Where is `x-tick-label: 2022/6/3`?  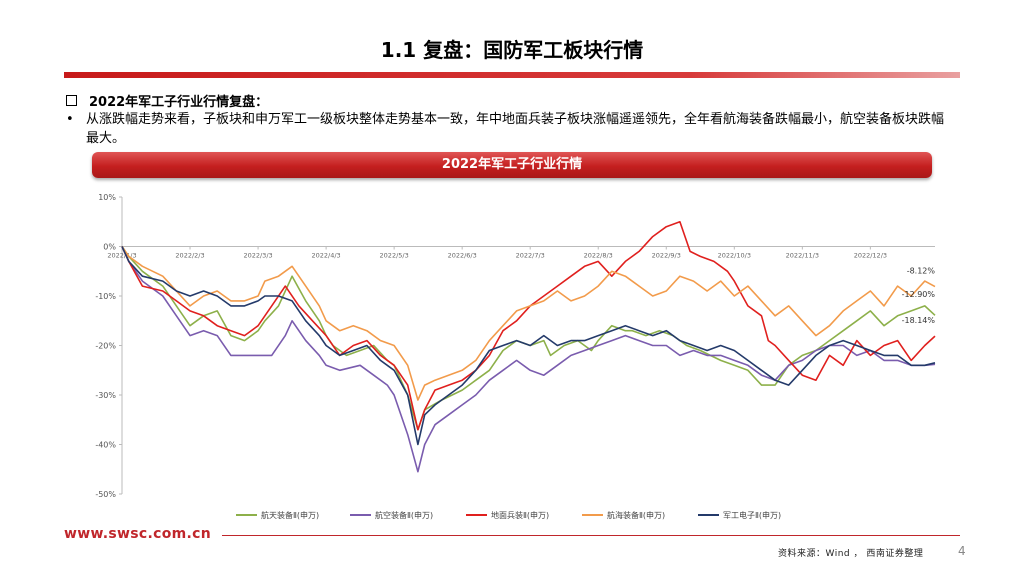 x-tick-label: 2022/6/3 is located at coordinates (462, 256).